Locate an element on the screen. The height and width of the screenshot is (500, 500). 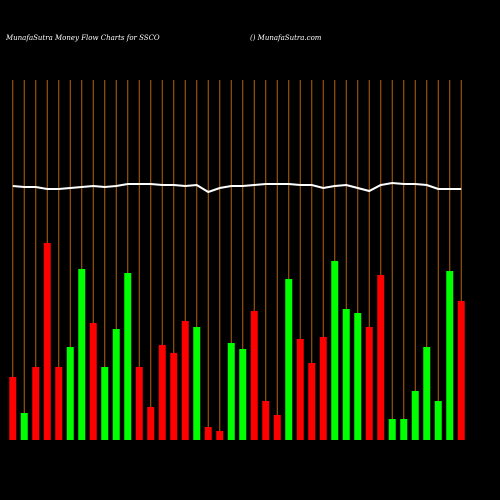
chart-title: MunafaSutra Money Flow Charts for SSCO is located at coordinates (82, 38).